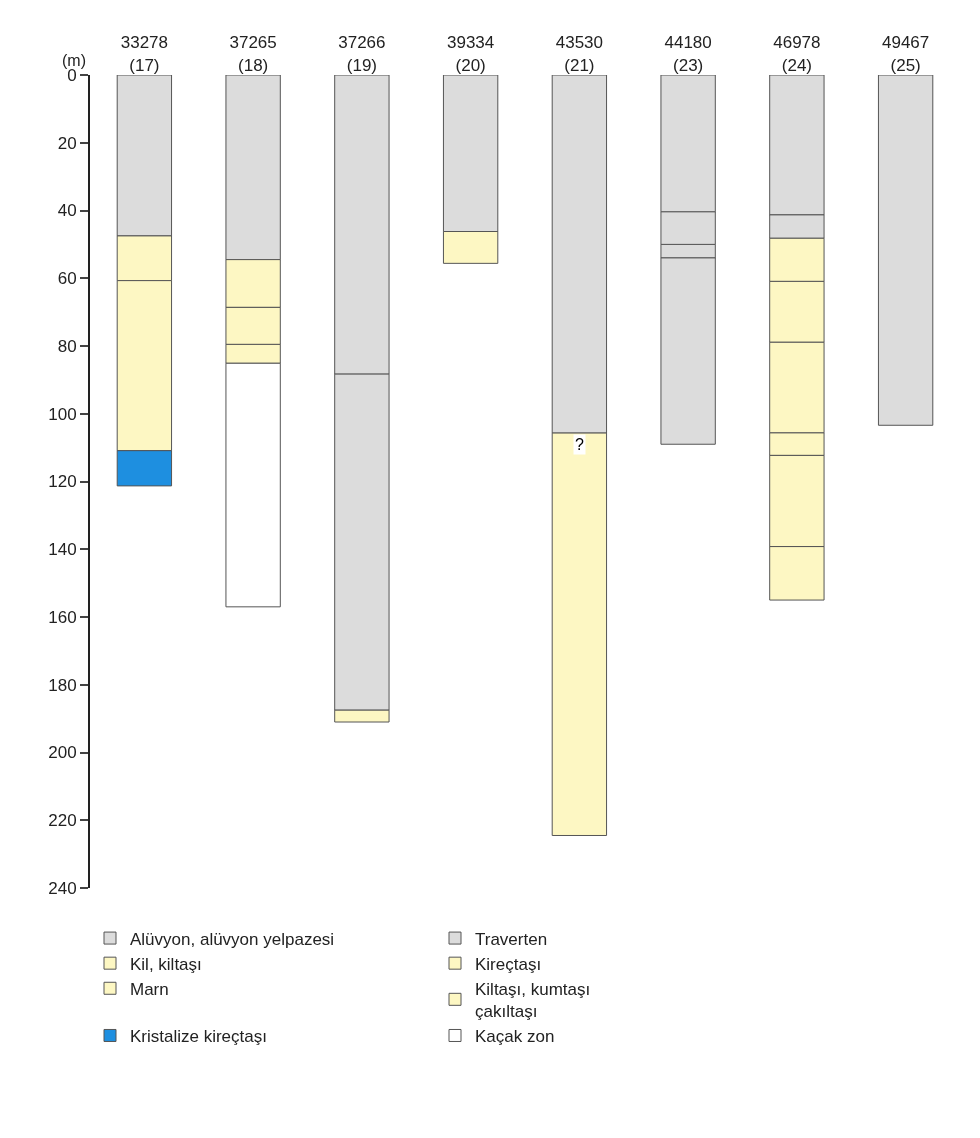 The width and height of the screenshot is (980, 1138). I want to click on legend-label: Kristalize kireçtaşı, so click(198, 1037).